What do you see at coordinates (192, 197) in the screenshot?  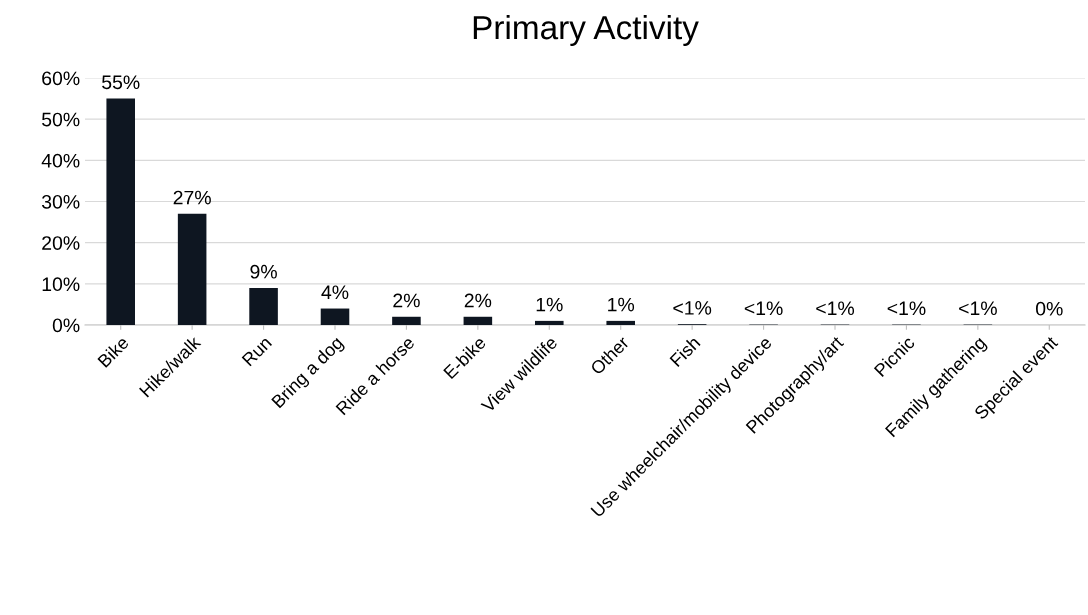 I see `data-label: 27%` at bounding box center [192, 197].